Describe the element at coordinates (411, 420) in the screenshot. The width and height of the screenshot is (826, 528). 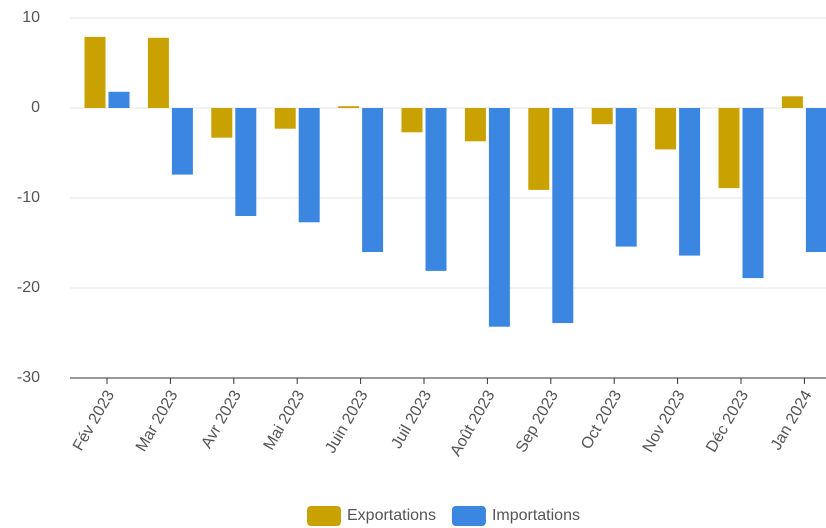
I see `x-tick-label: Juil 2023` at that location.